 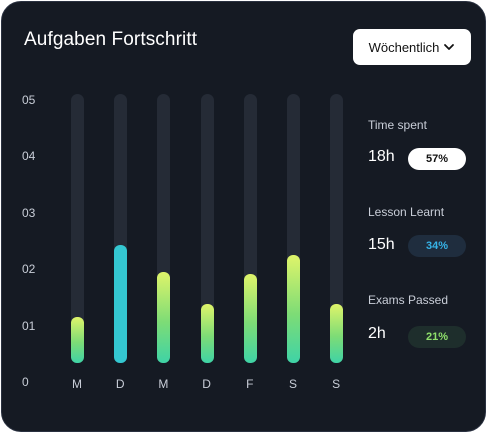 What do you see at coordinates (437, 337) in the screenshot?
I see `percent-badge: 21%` at bounding box center [437, 337].